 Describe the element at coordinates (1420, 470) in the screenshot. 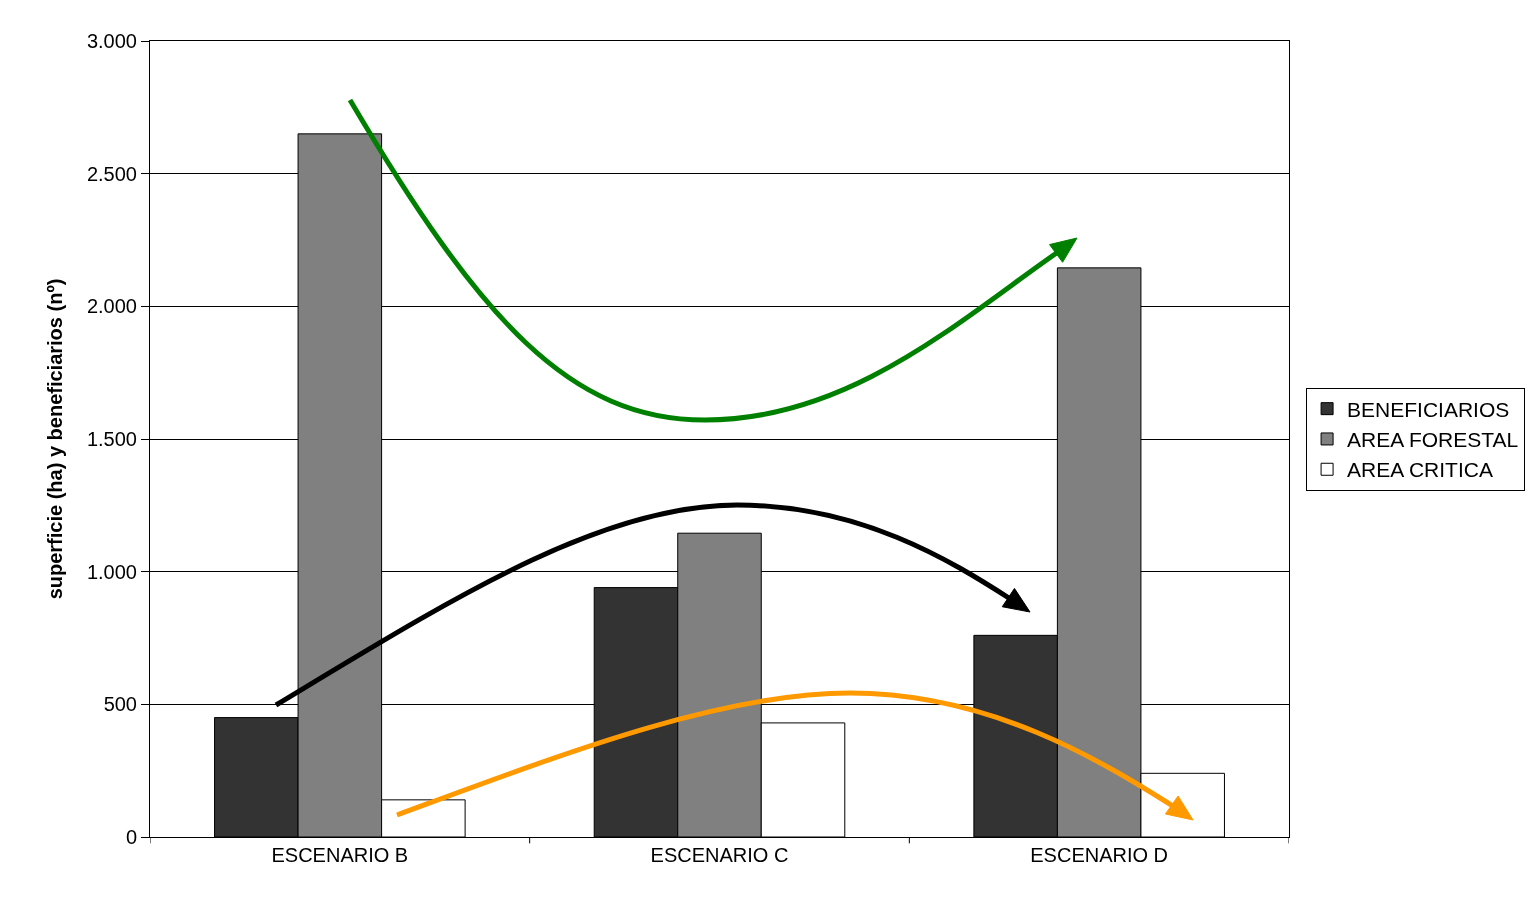

I see `legend-label: AREA CRITICA` at that location.